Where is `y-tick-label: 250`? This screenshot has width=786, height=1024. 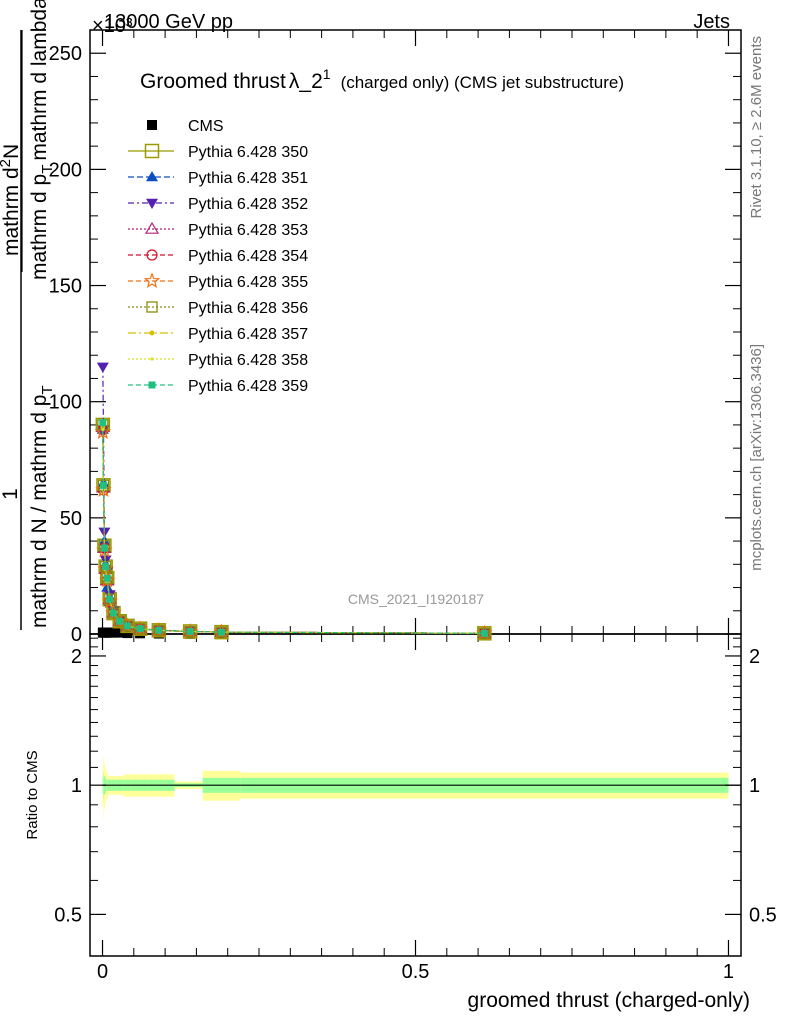 y-tick-label: 250 is located at coordinates (65, 54).